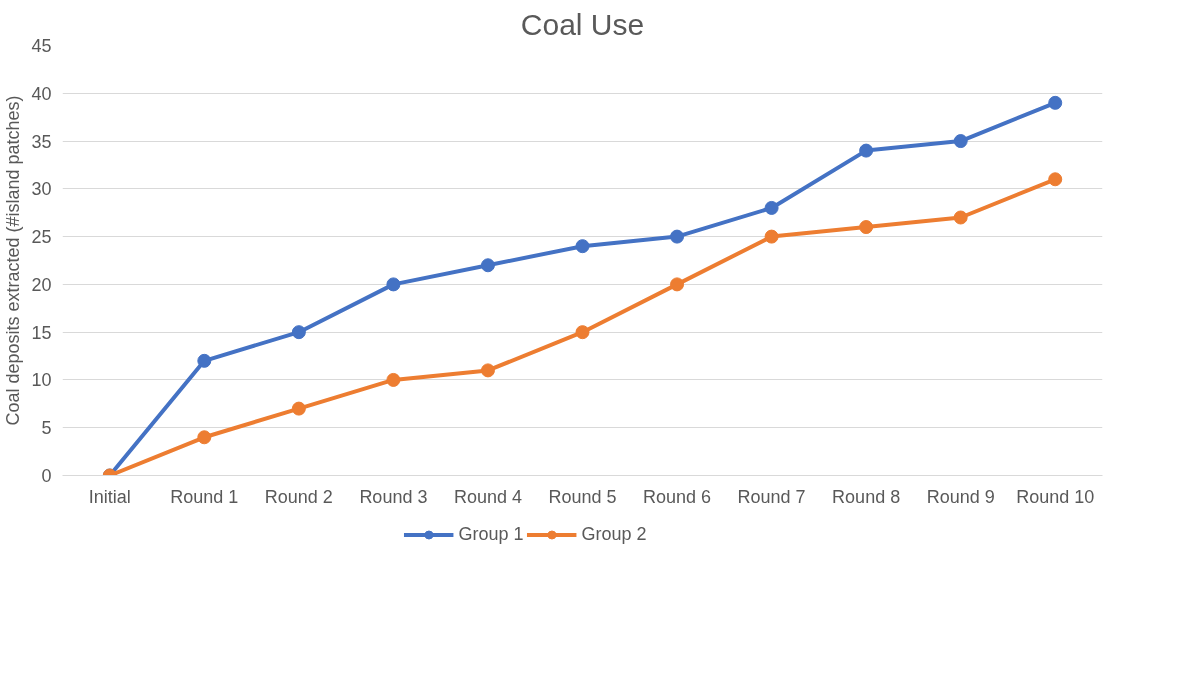  I want to click on x-tick-label: Round 10, so click(1055, 496).